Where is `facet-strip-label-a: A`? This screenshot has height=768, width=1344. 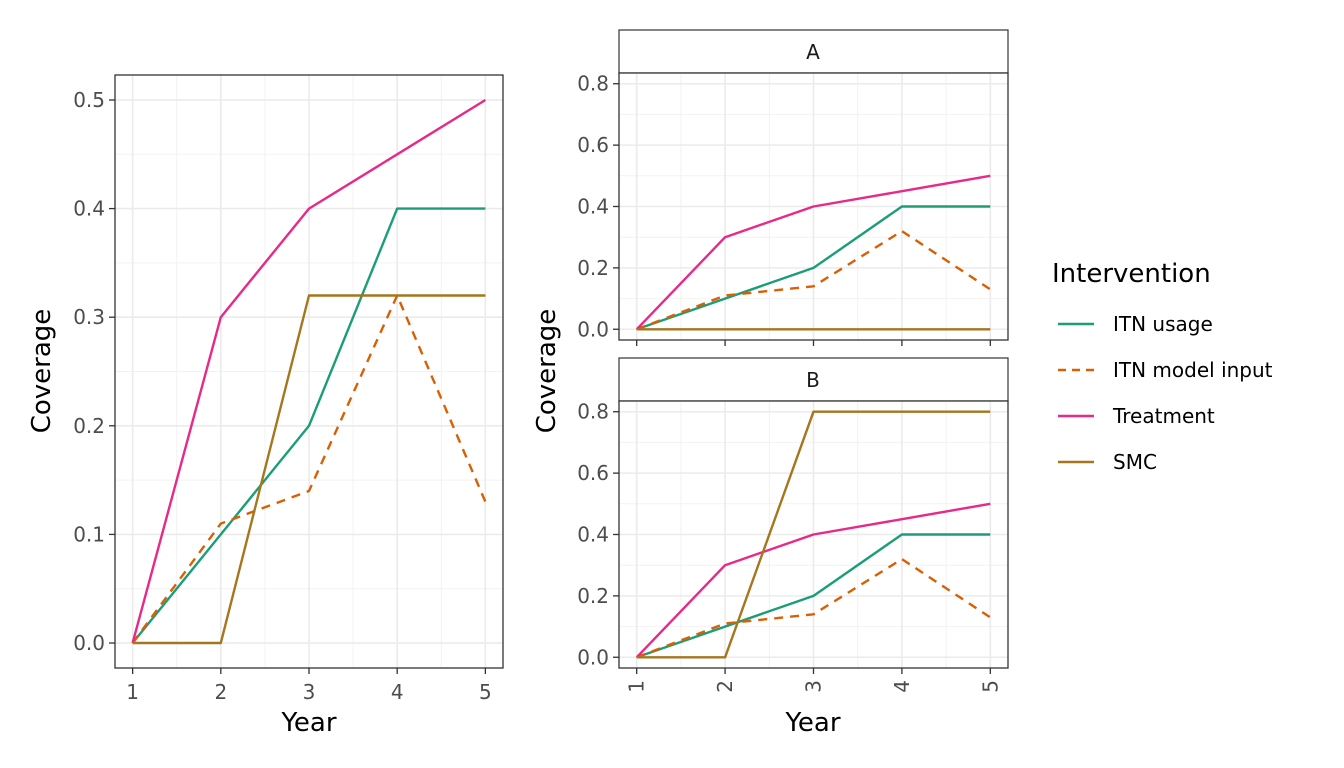
facet-strip-label-a: A is located at coordinates (813, 52).